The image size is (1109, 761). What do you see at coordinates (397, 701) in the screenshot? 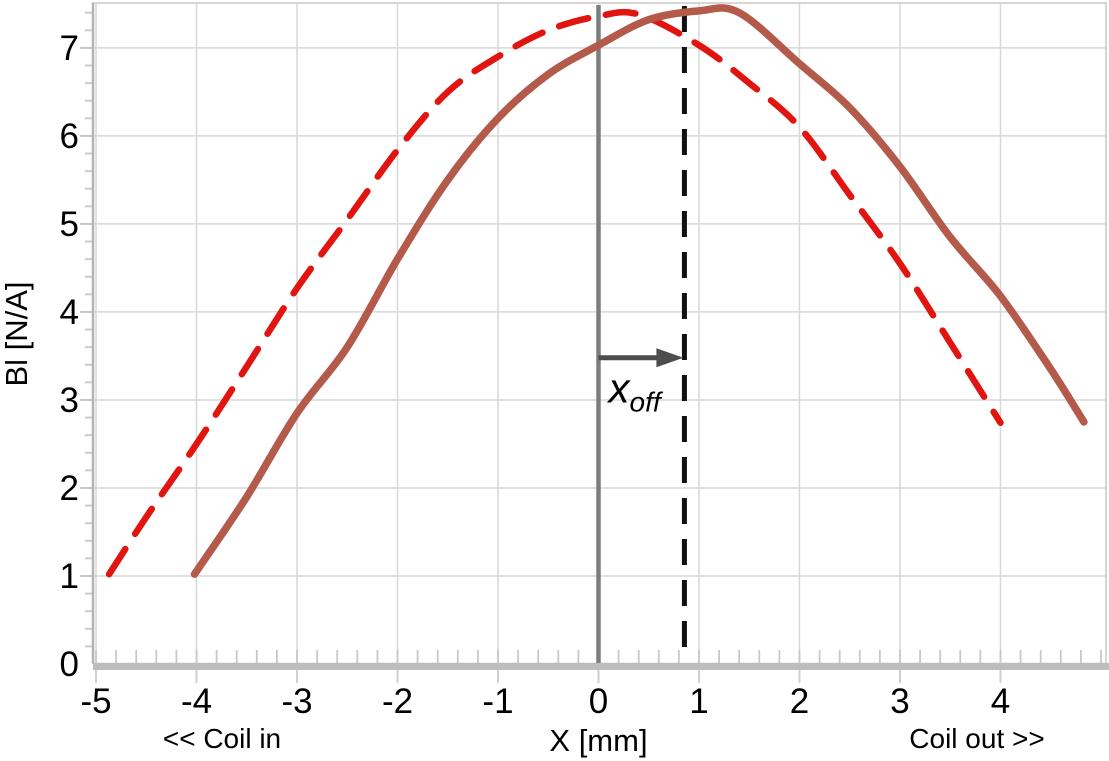
I see `x-tick-label: -2` at bounding box center [397, 701].